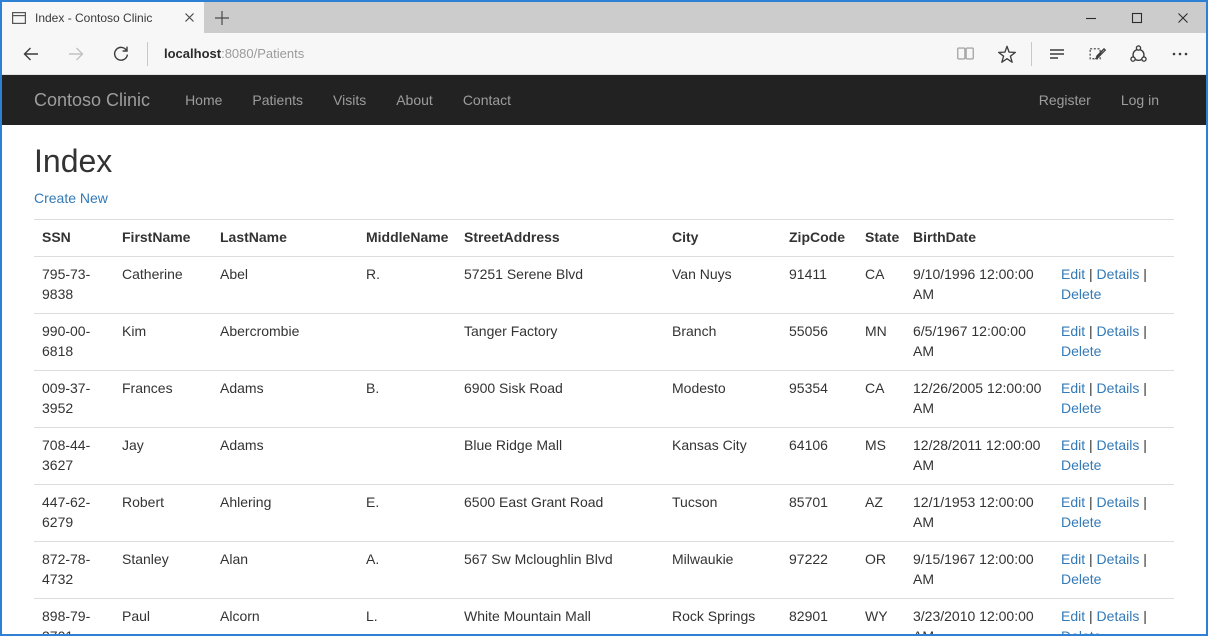 This screenshot has height=636, width=1208. Describe the element at coordinates (278, 100) in the screenshot. I see `nav-item-patients: Patients` at that location.